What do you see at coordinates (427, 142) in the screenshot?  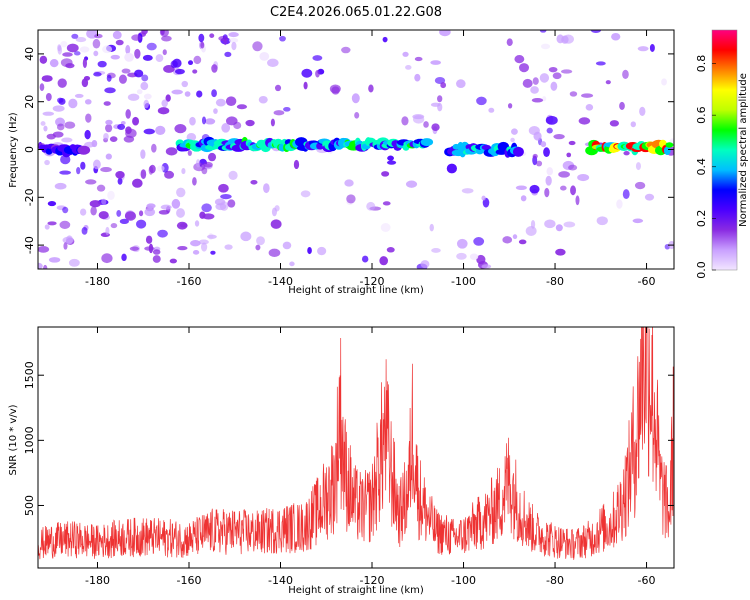 I see `spectrogram-ridge-cell` at bounding box center [427, 142].